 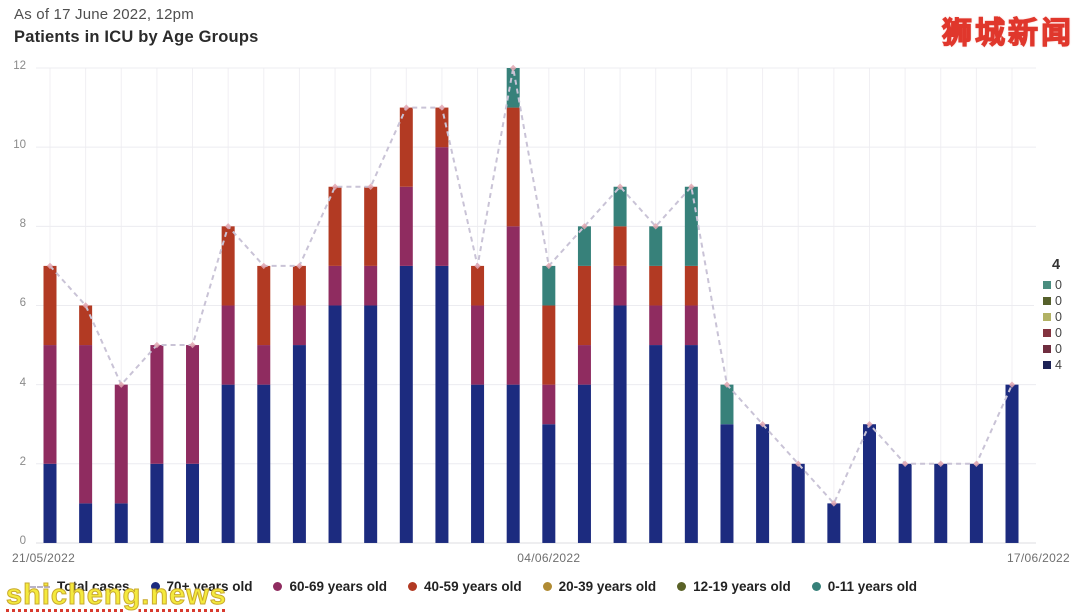 What do you see at coordinates (1007, 33) in the screenshot?
I see `site-logo: 狮城新闻` at bounding box center [1007, 33].